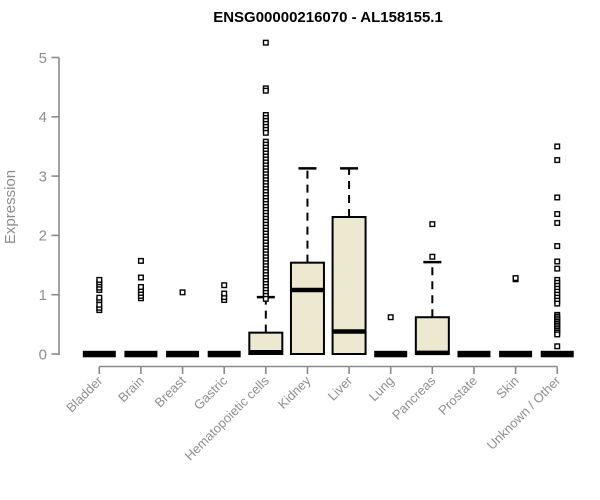  Describe the element at coordinates (391, 354) in the screenshot. I see `zero-box-lung` at that location.